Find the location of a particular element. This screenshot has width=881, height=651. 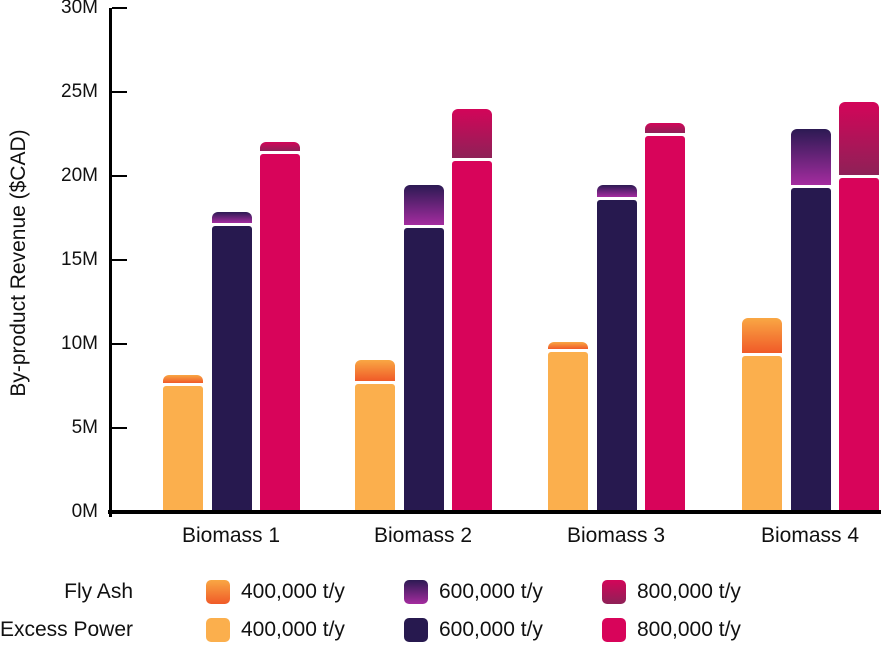

x-axis-line is located at coordinates (494, 512).